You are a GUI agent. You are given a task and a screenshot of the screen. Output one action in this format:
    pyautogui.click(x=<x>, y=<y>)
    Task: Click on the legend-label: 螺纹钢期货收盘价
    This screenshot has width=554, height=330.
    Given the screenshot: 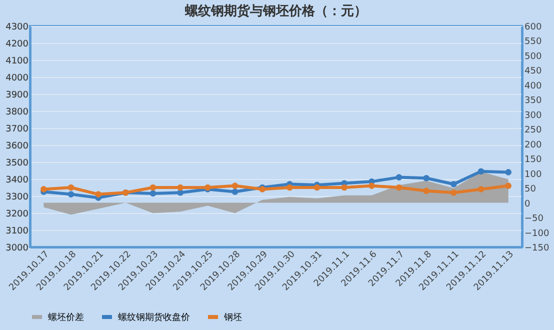 What is the action you would take?
    pyautogui.click(x=154, y=317)
    